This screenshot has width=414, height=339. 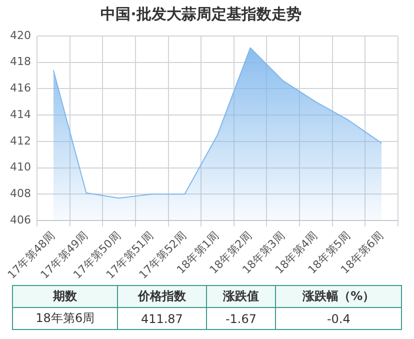 What do you see at coordinates (162, 297) in the screenshot?
I see `text: 价格指数` at bounding box center [162, 297].